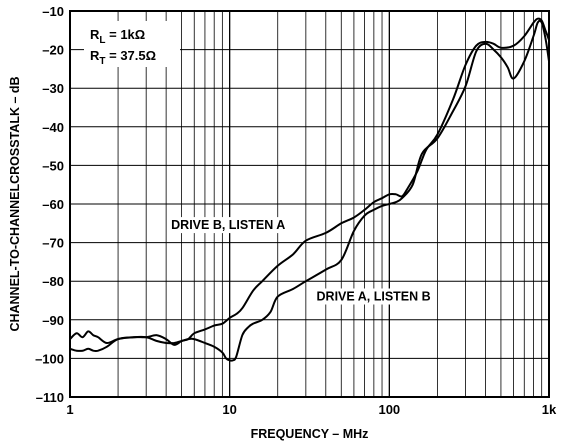  I want to click on series-label-text: DRIVE B, LISTEN A, so click(228, 225).